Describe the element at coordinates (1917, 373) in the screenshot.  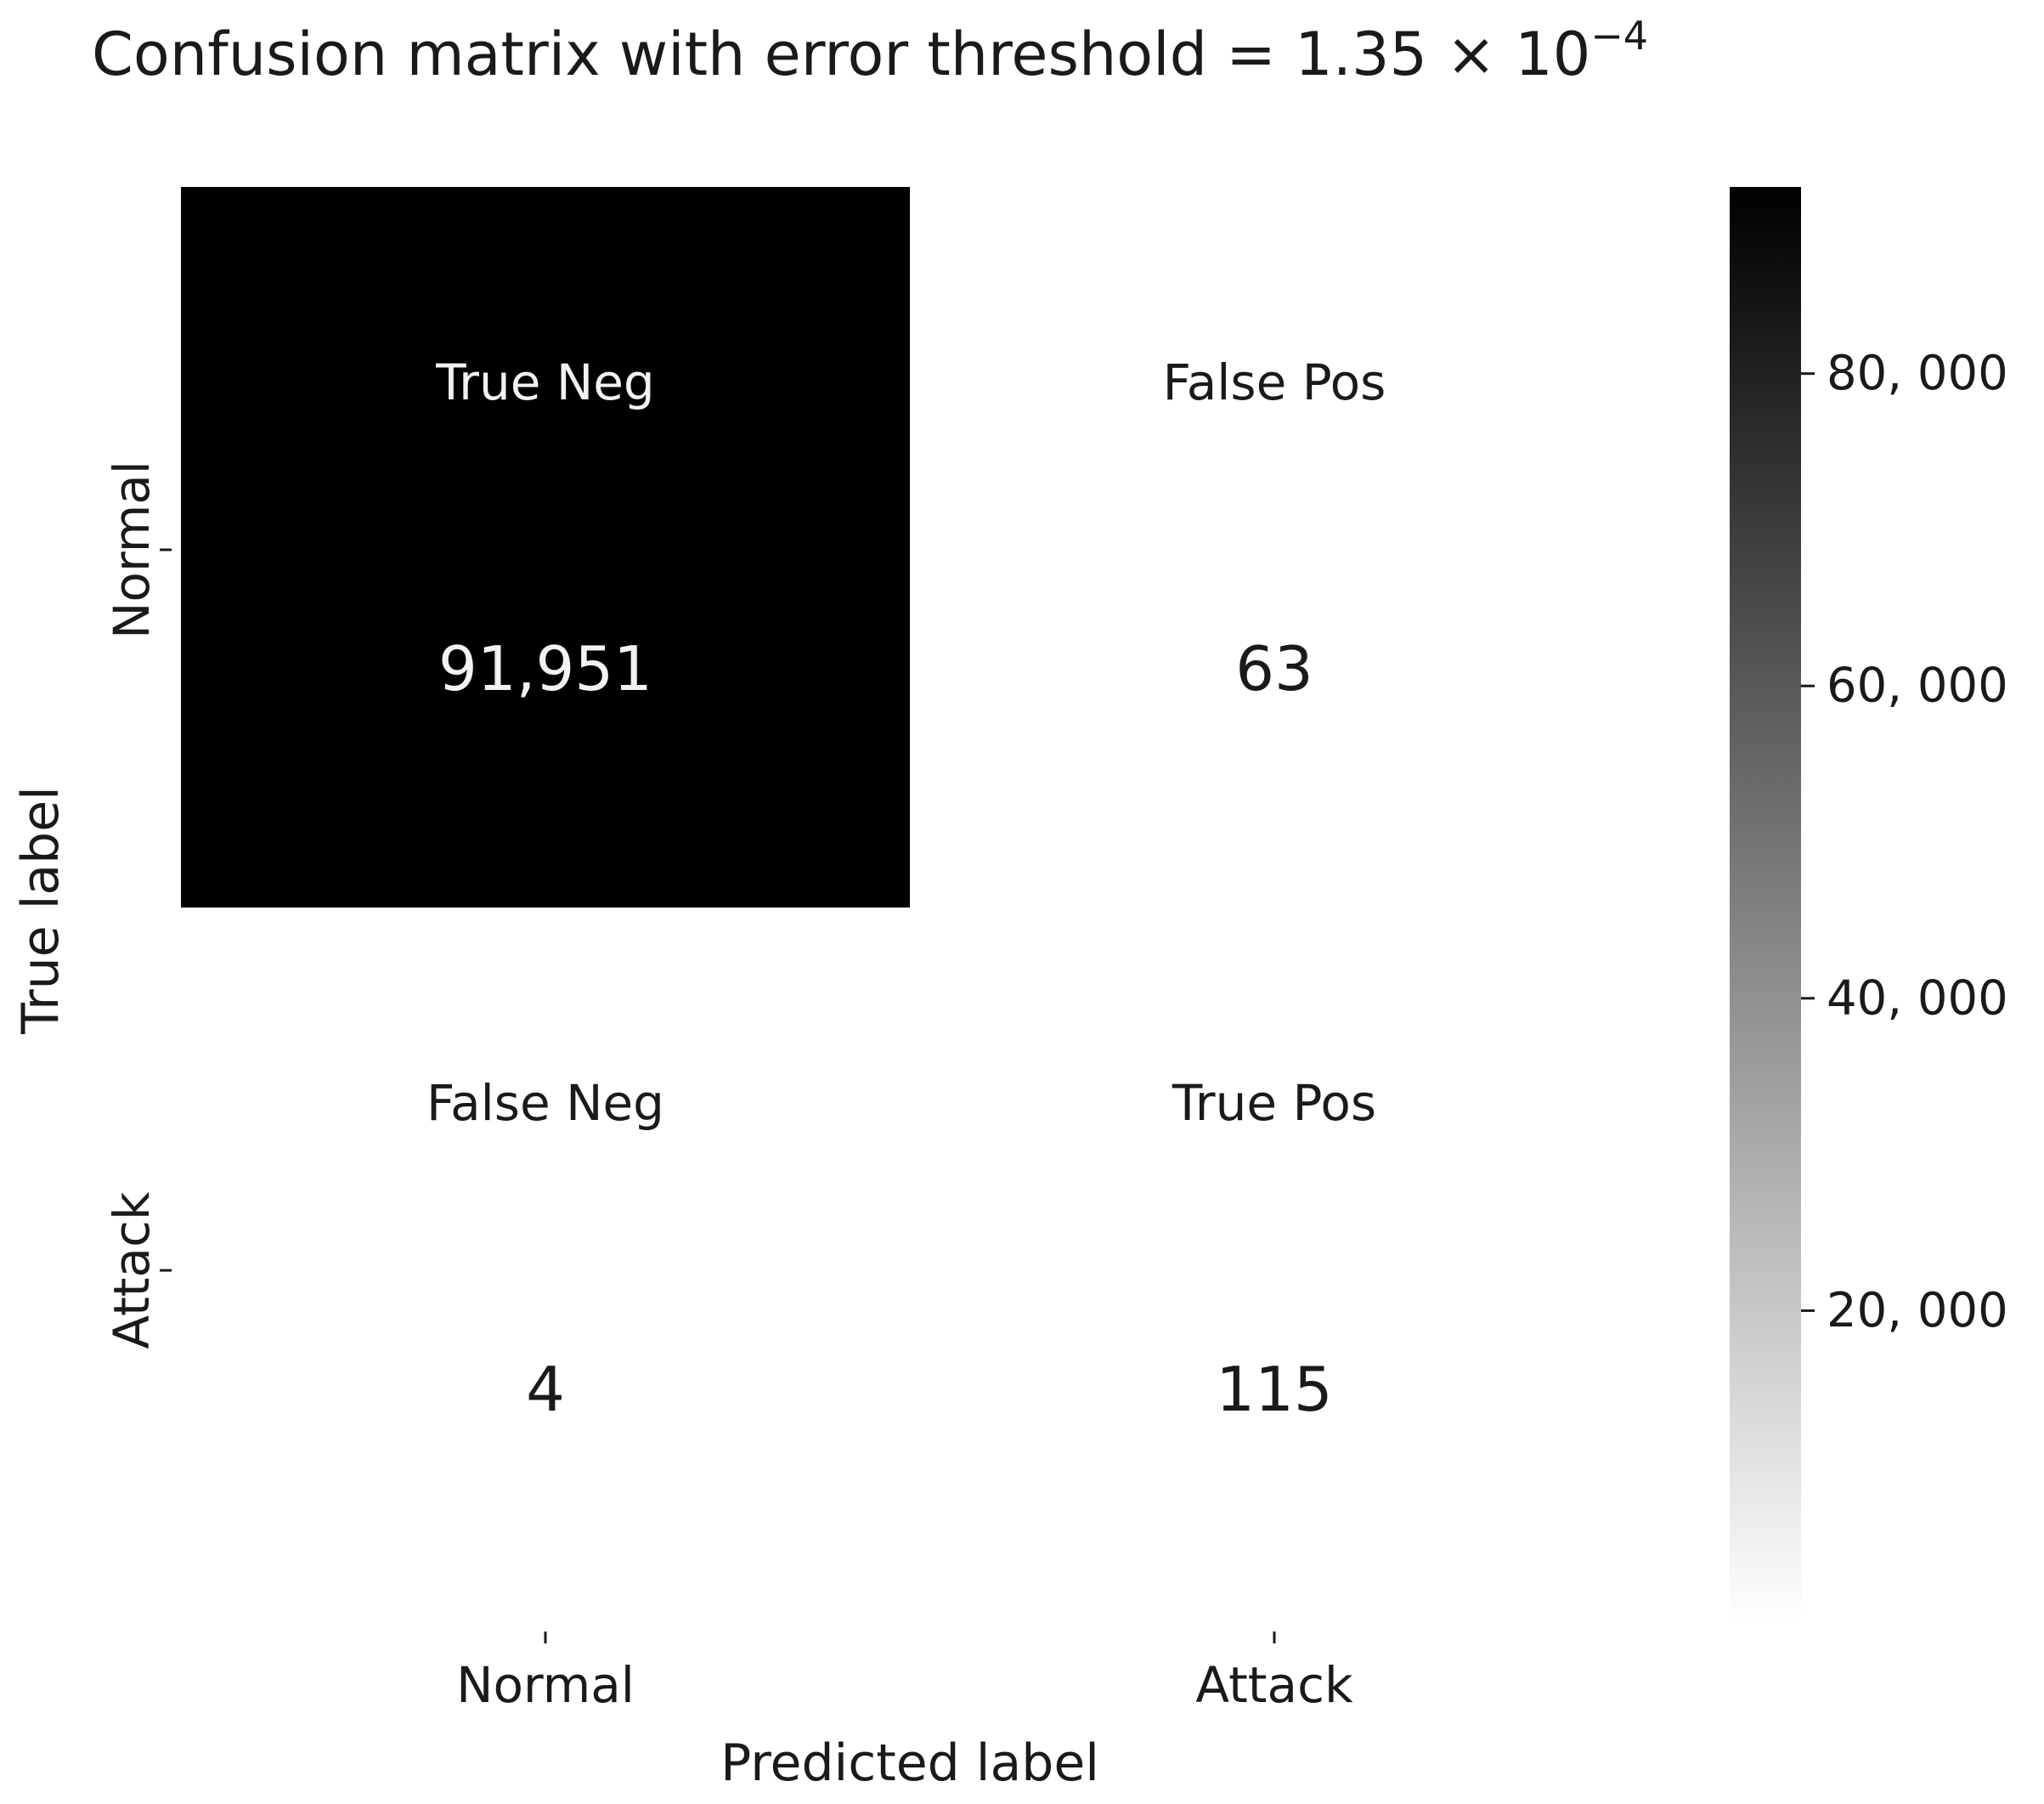
I see `colorbar-tick-label-3: 80, 000` at that location.